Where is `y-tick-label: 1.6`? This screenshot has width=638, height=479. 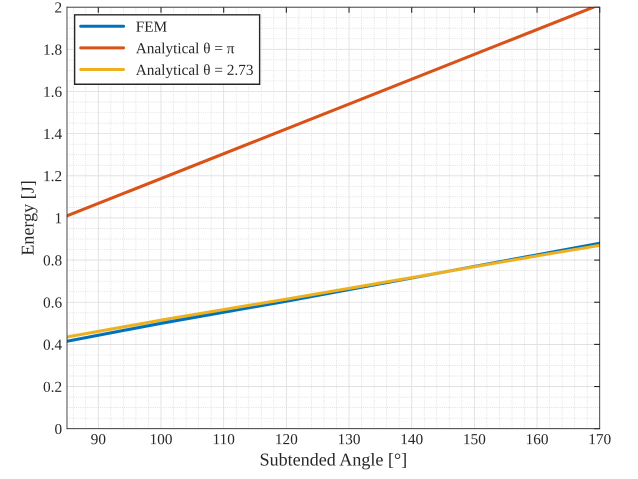 y-tick-label: 1.6 is located at coordinates (53, 92).